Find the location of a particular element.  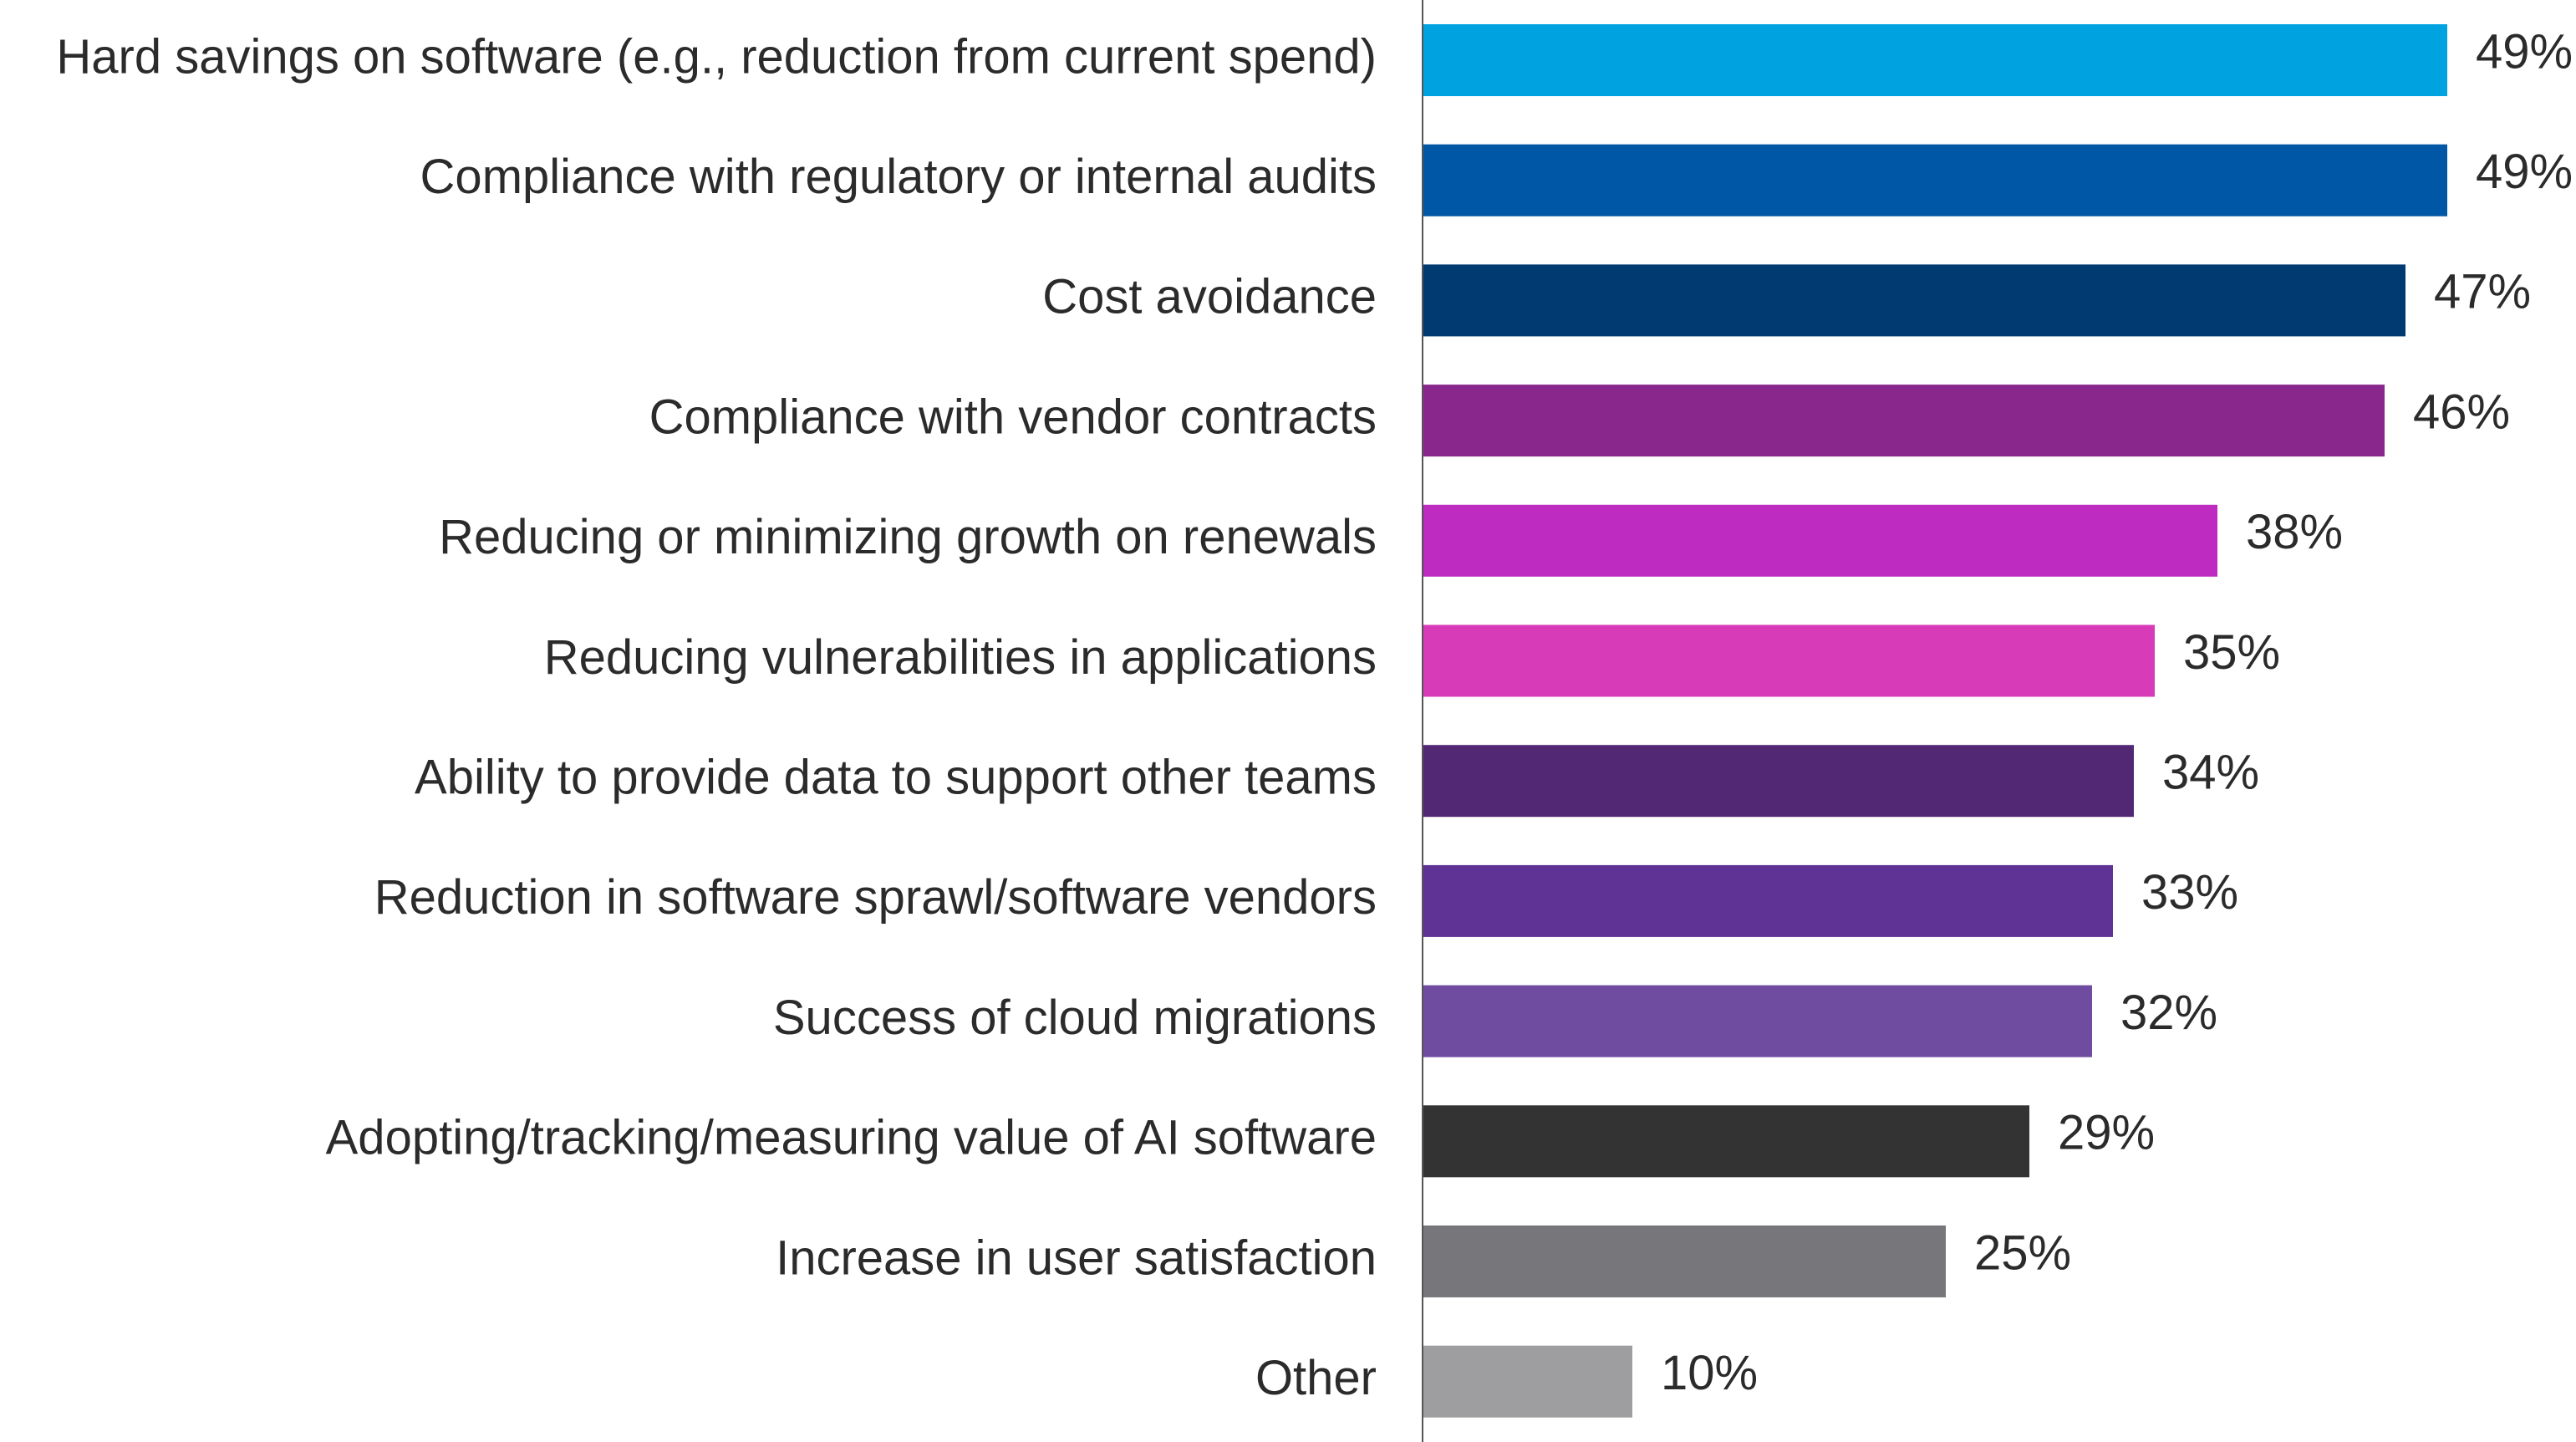

value-label: 29% is located at coordinates (2106, 1133).